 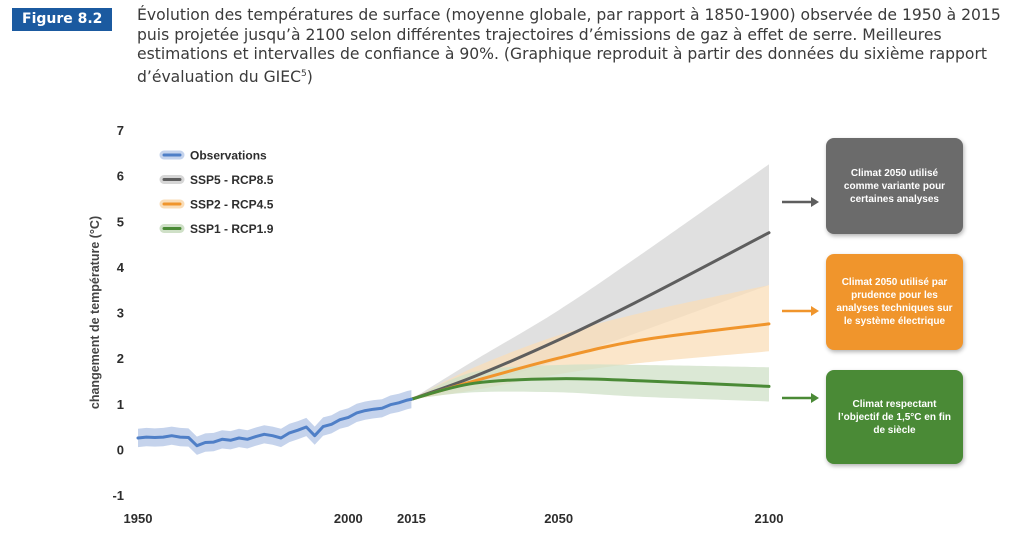 What do you see at coordinates (62, 19) in the screenshot?
I see `figure-label: Figure 8.2` at bounding box center [62, 19].